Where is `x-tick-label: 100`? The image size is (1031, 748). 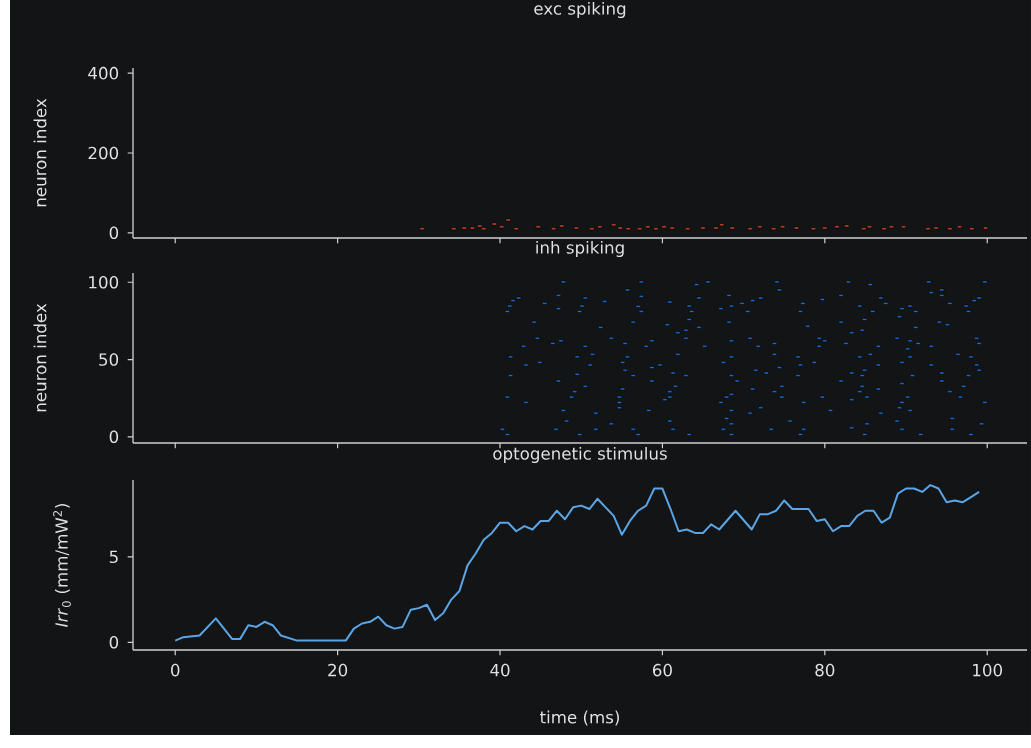 x-tick-label: 100 is located at coordinates (987, 670).